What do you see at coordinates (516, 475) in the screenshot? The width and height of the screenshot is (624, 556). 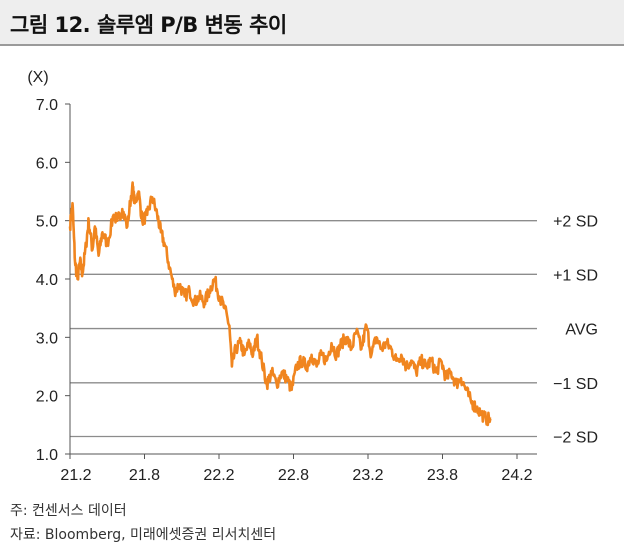 I see `x-tick-label: 24.2` at bounding box center [516, 475].